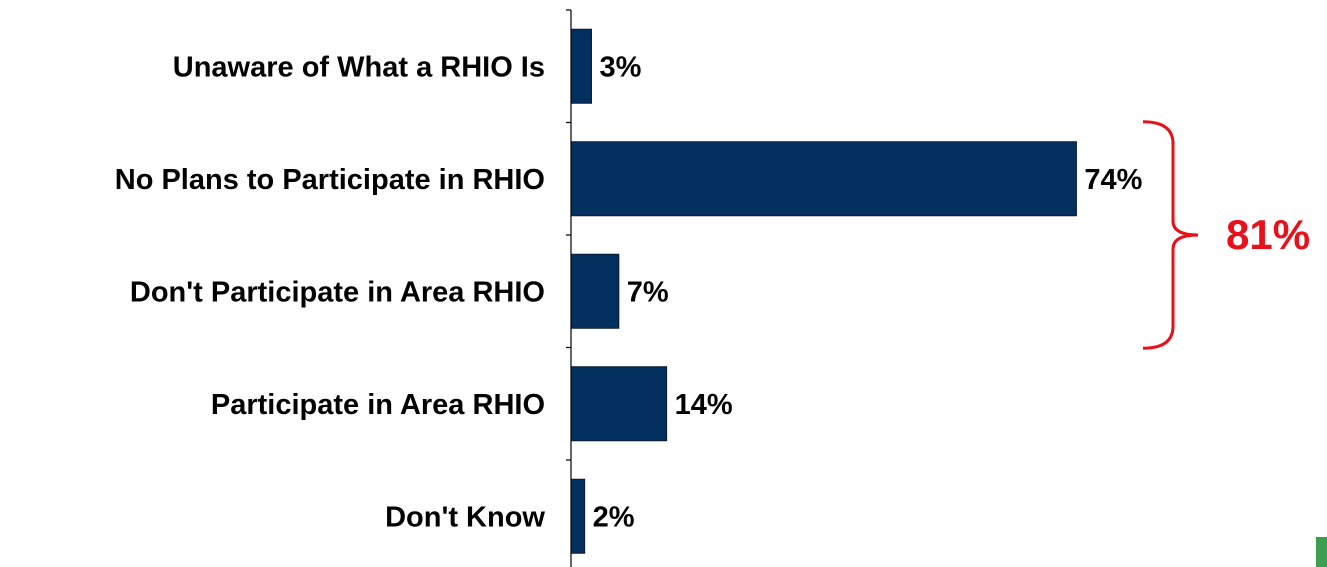 The height and width of the screenshot is (567, 1327). What do you see at coordinates (1321, 552) in the screenshot?
I see `corner-accent` at bounding box center [1321, 552].